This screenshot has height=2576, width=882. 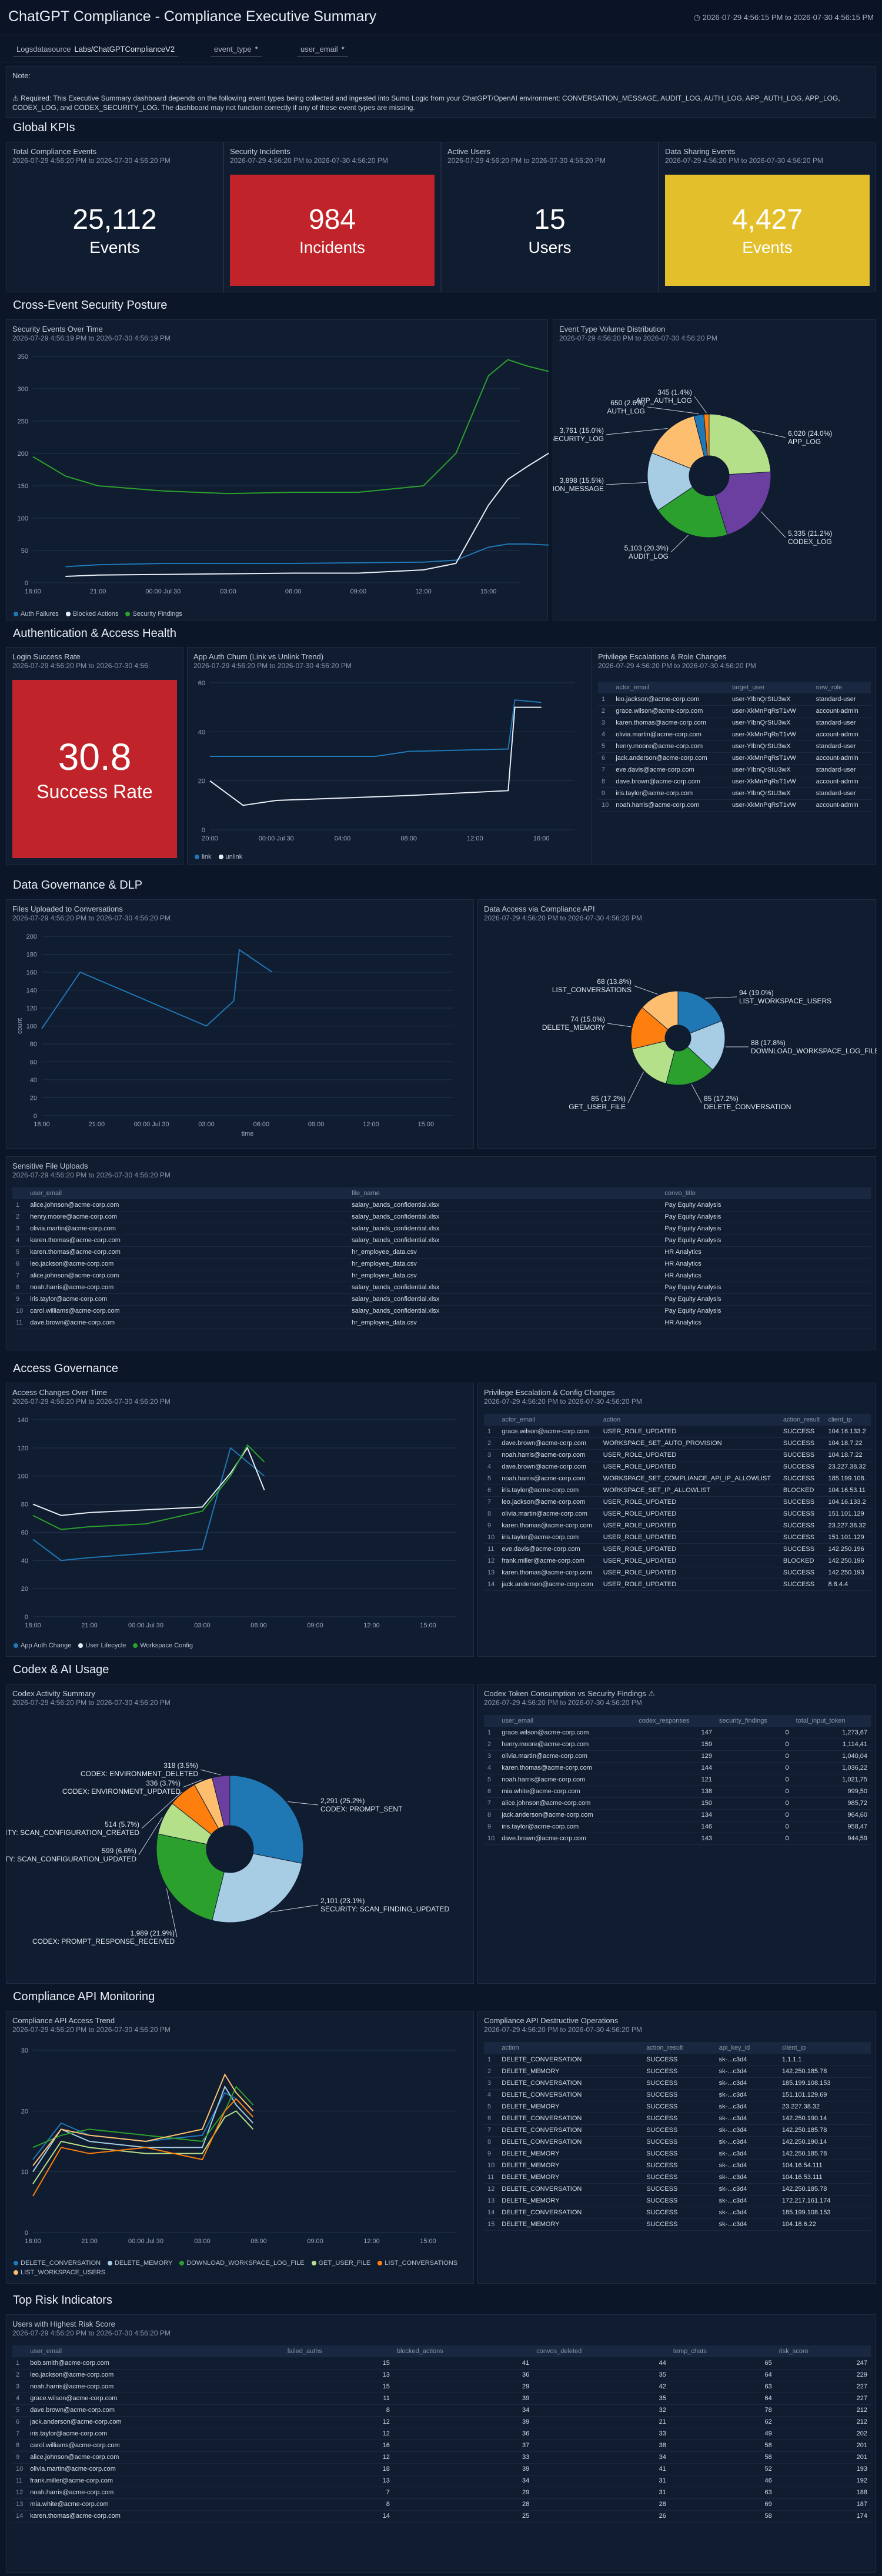 What do you see at coordinates (823, 2351) in the screenshot?
I see `column-header: risk_score` at bounding box center [823, 2351].